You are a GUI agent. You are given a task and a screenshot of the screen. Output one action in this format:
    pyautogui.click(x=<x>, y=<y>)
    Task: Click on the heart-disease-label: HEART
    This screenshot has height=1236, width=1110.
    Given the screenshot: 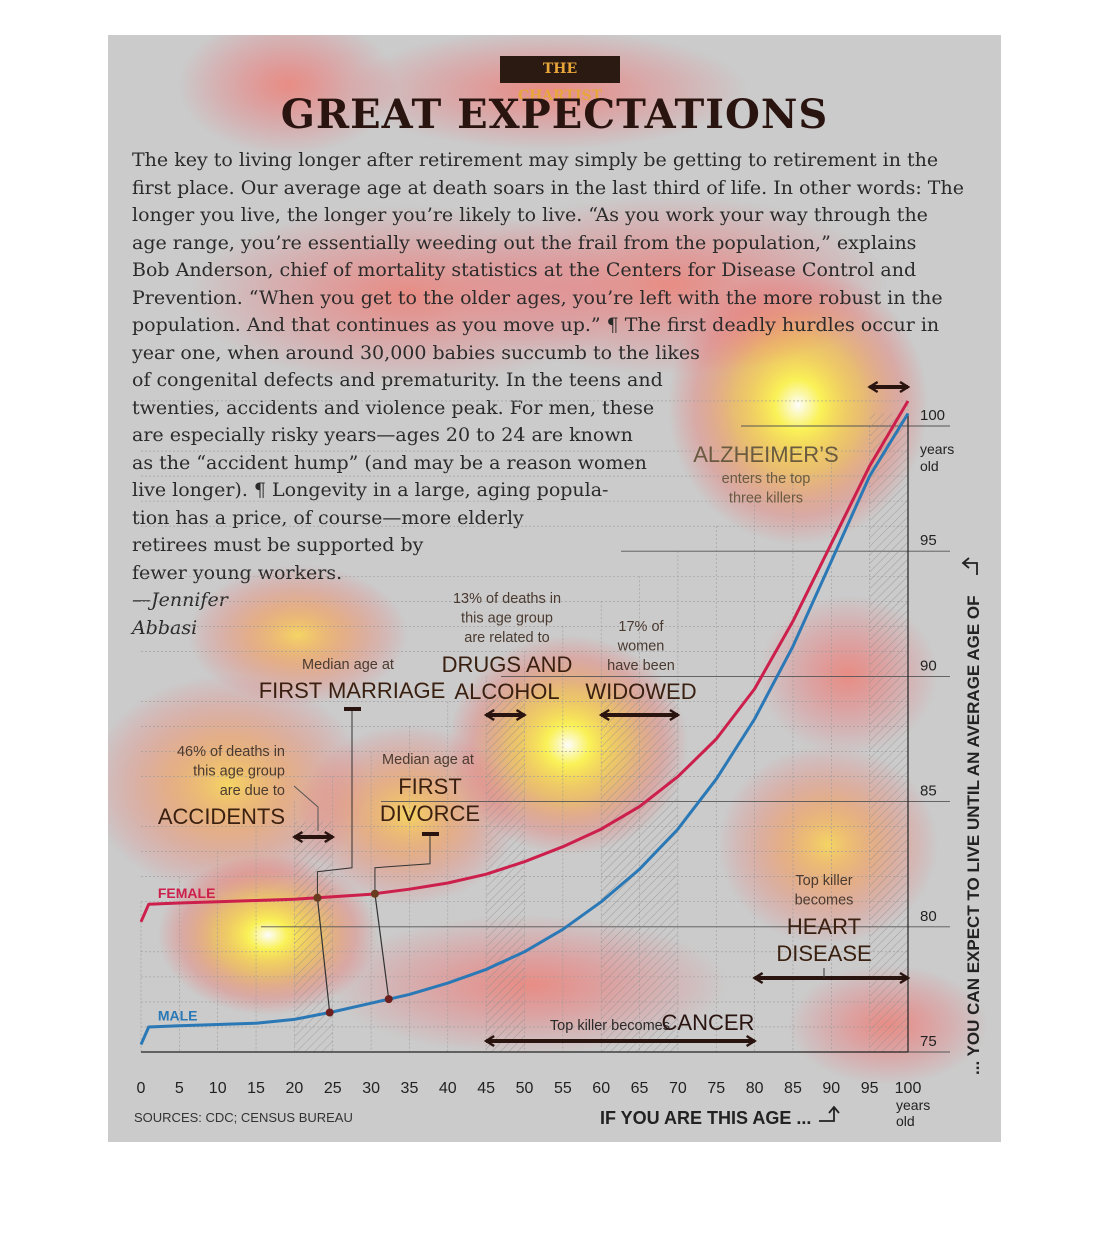 What is the action you would take?
    pyautogui.click(x=824, y=926)
    